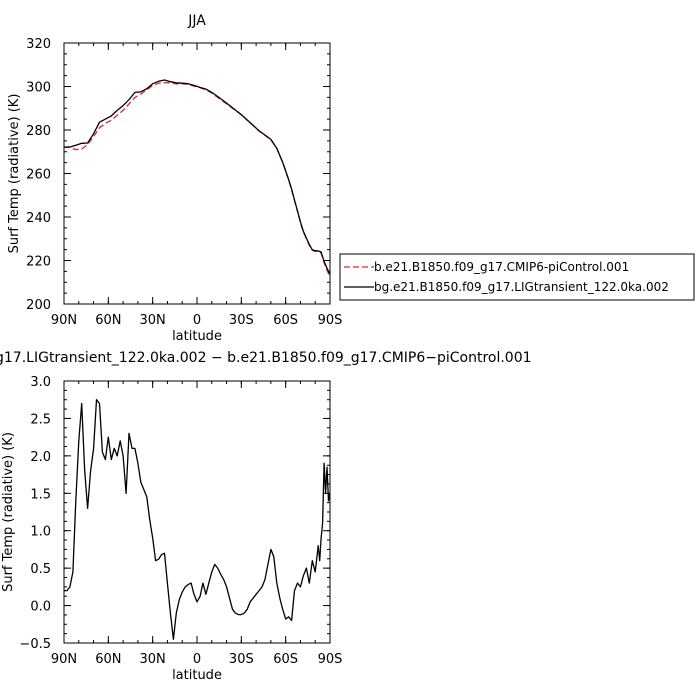 This screenshot has width=700, height=700. What do you see at coordinates (14, 174) in the screenshot?
I see `y-axis-title-1: Surf Temp (radiative) (K)` at bounding box center [14, 174].